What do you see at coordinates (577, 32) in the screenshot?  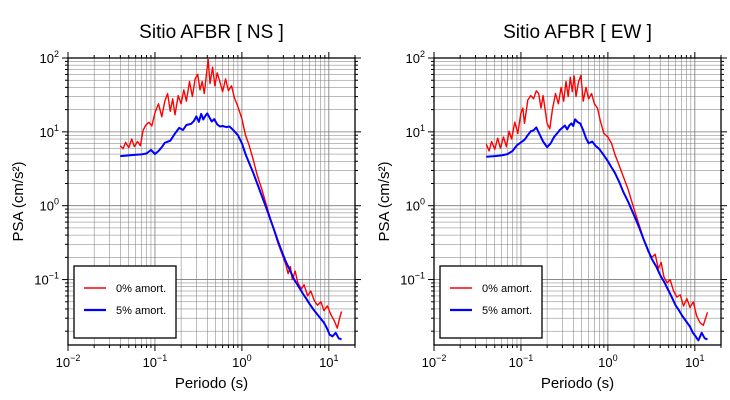 I see `chart-title: Sitio AFBR [ EW ]` at bounding box center [577, 32].